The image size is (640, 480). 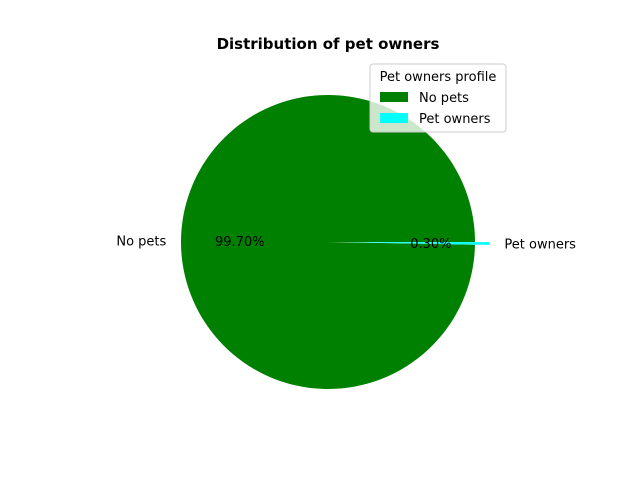 What do you see at coordinates (540, 245) in the screenshot?
I see `slice-label-pet-owners: Pet owners` at bounding box center [540, 245].